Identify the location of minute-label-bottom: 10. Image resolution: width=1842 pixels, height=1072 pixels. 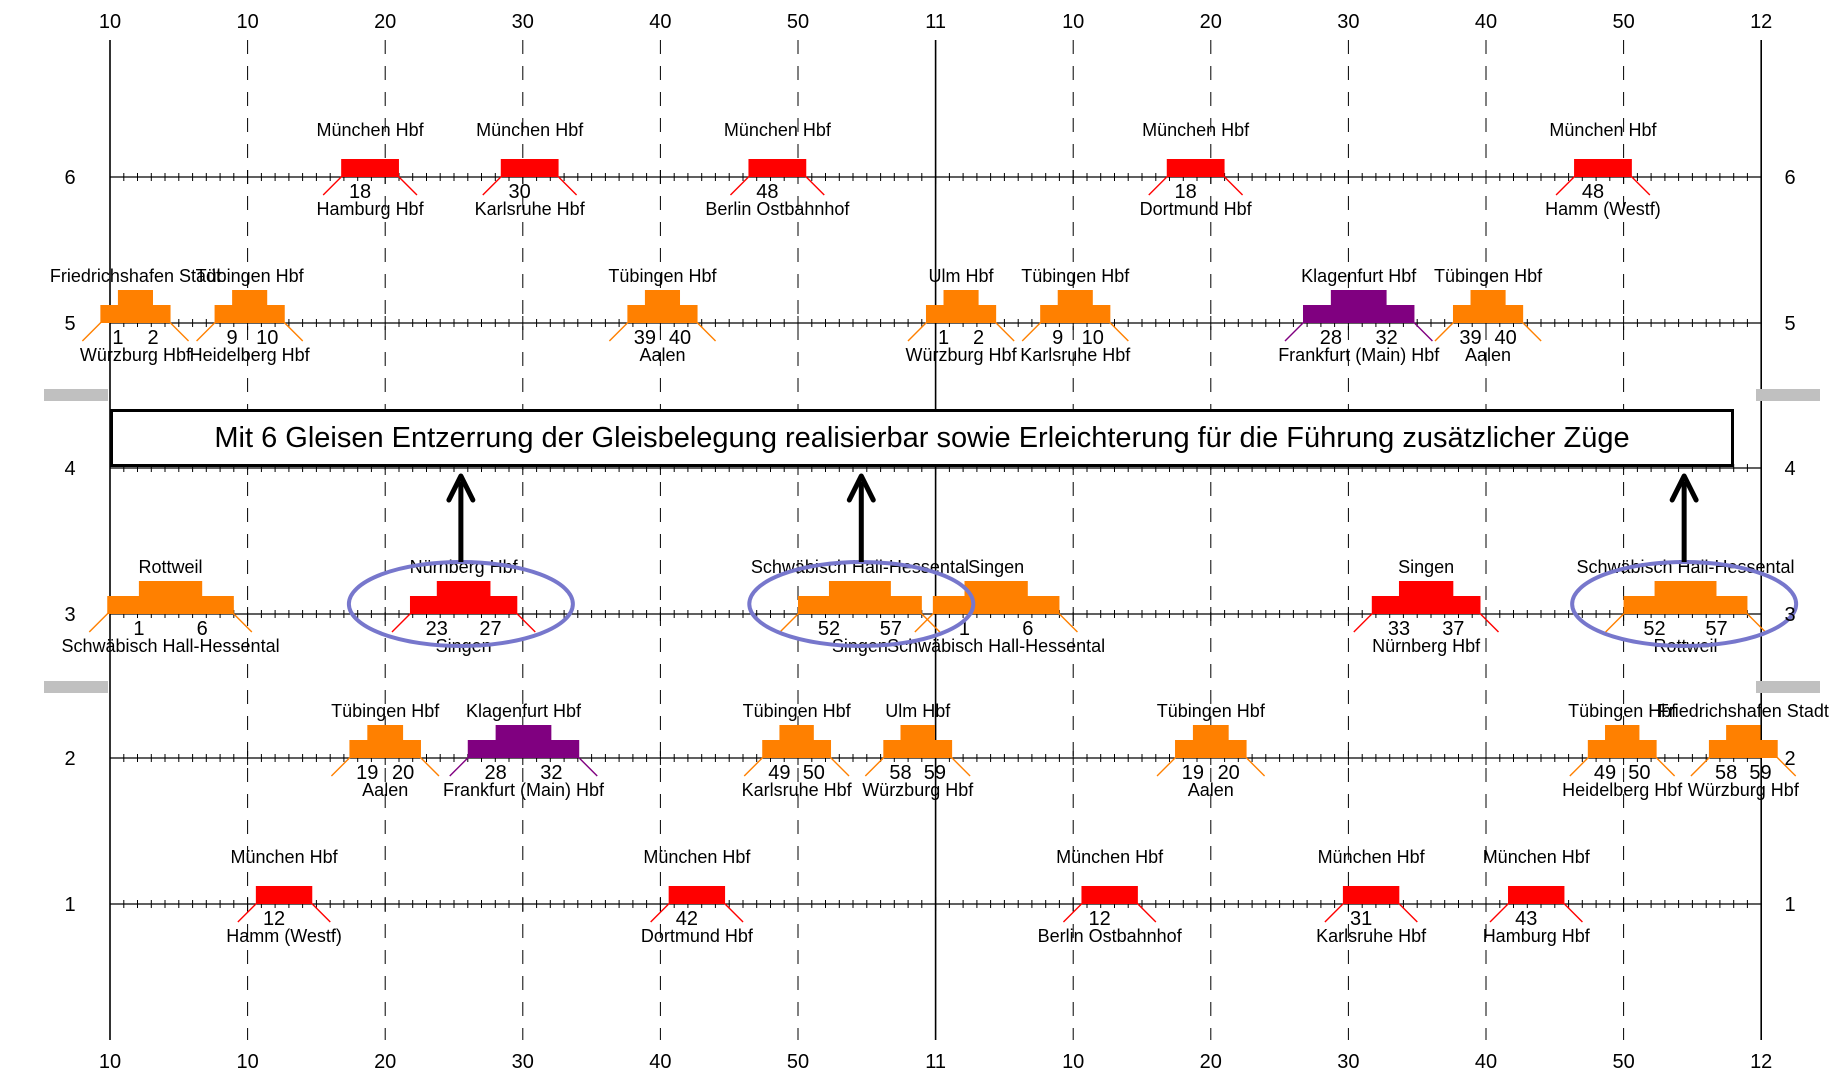
(247, 1061).